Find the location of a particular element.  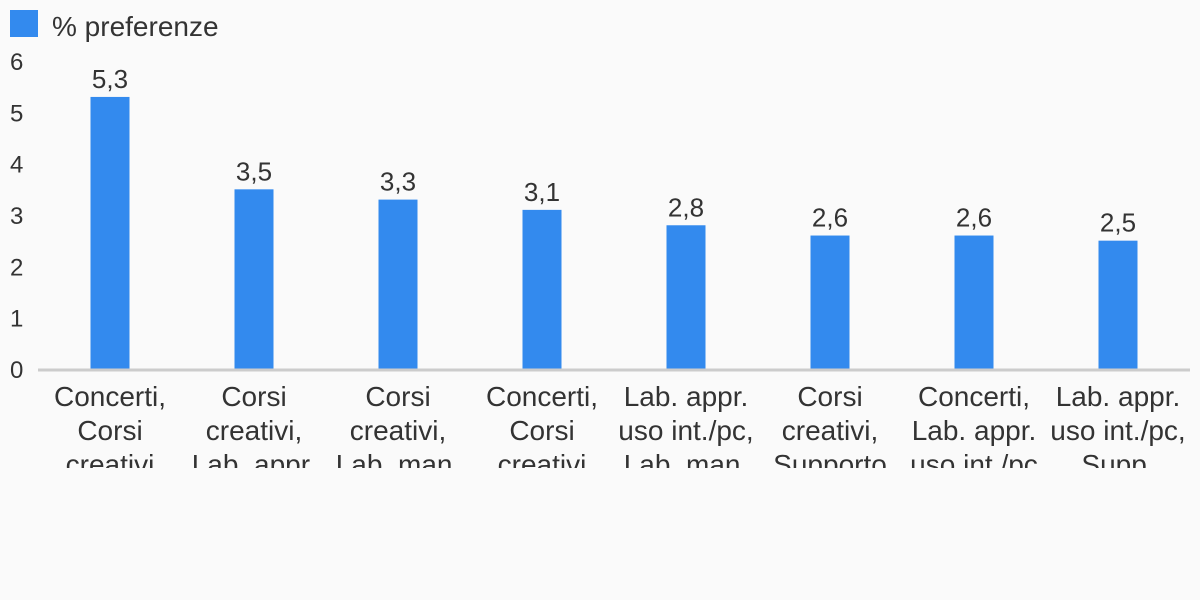

y-tick-label: 3 is located at coordinates (16, 216).